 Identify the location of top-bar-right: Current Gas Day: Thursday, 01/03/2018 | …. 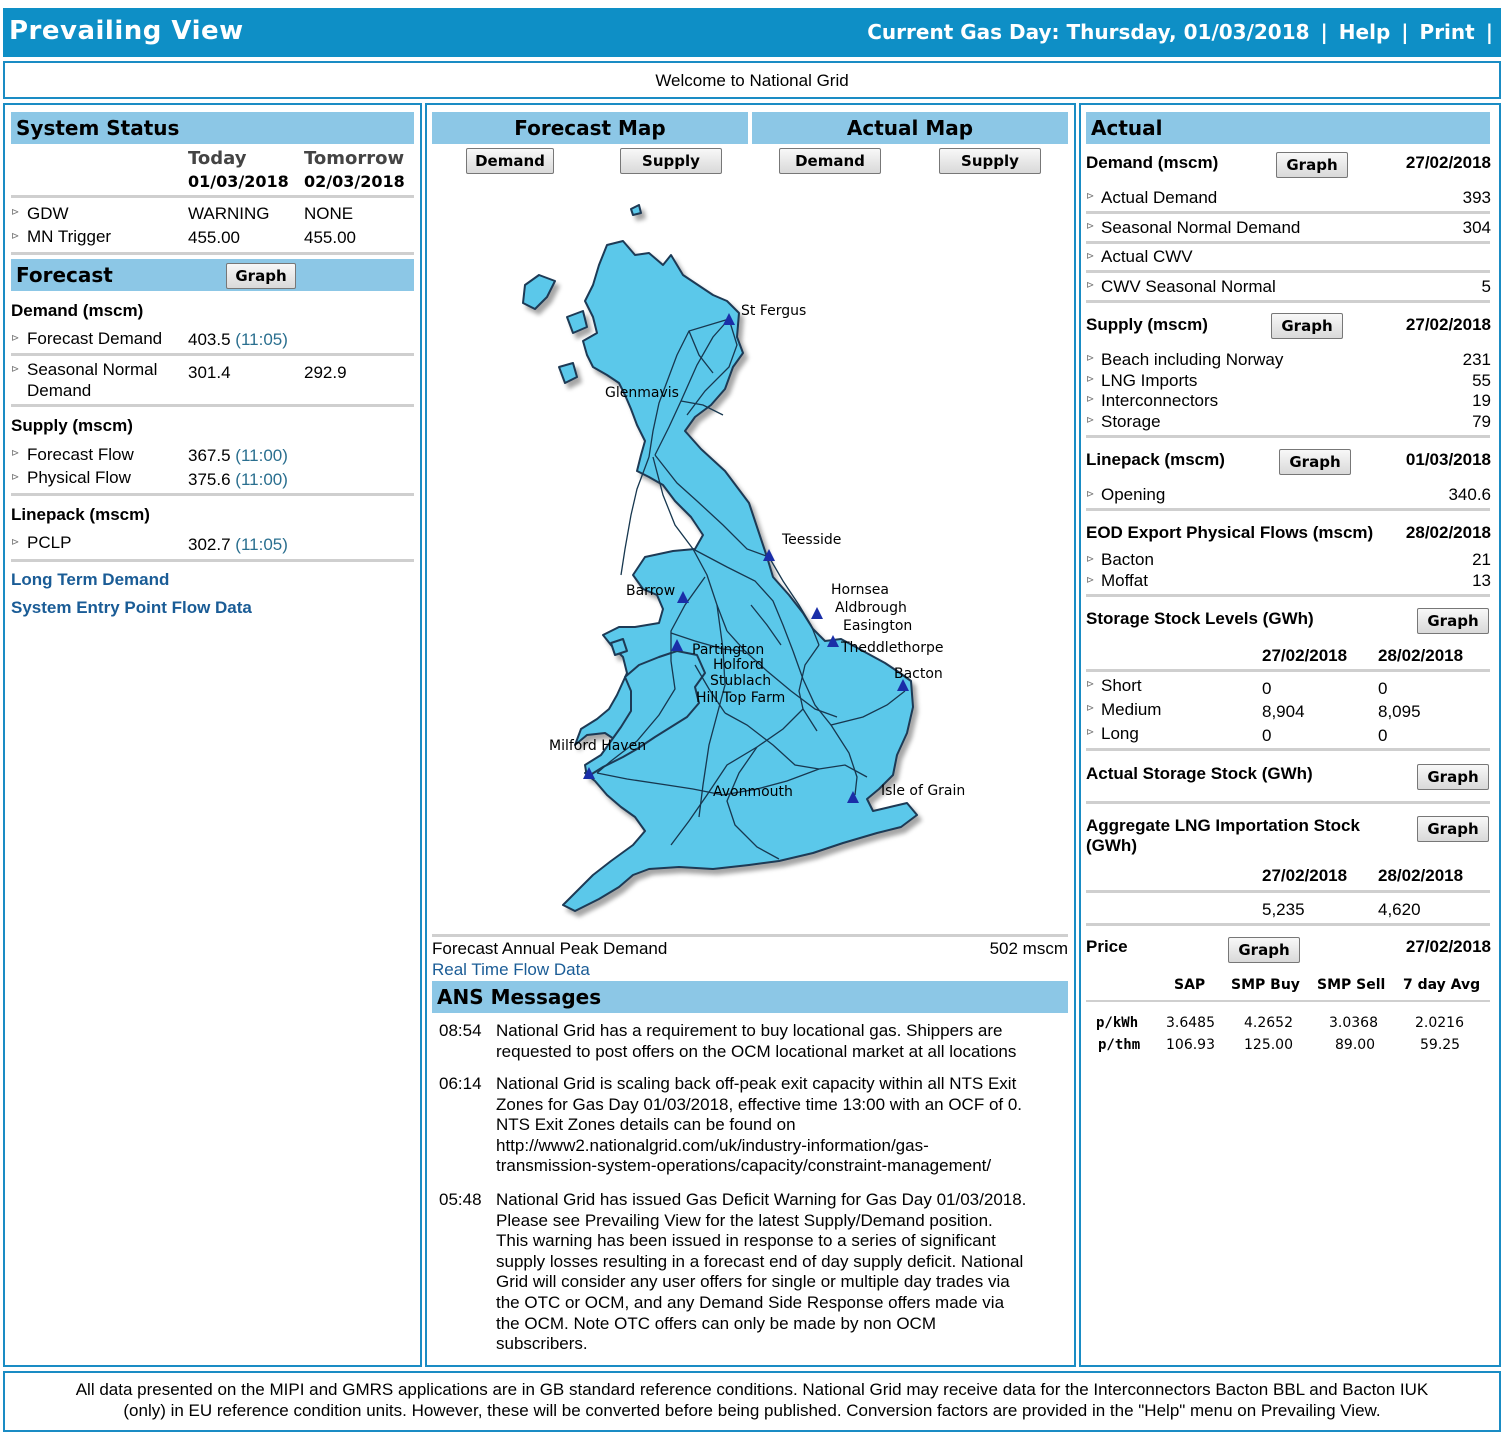
(1178, 32).